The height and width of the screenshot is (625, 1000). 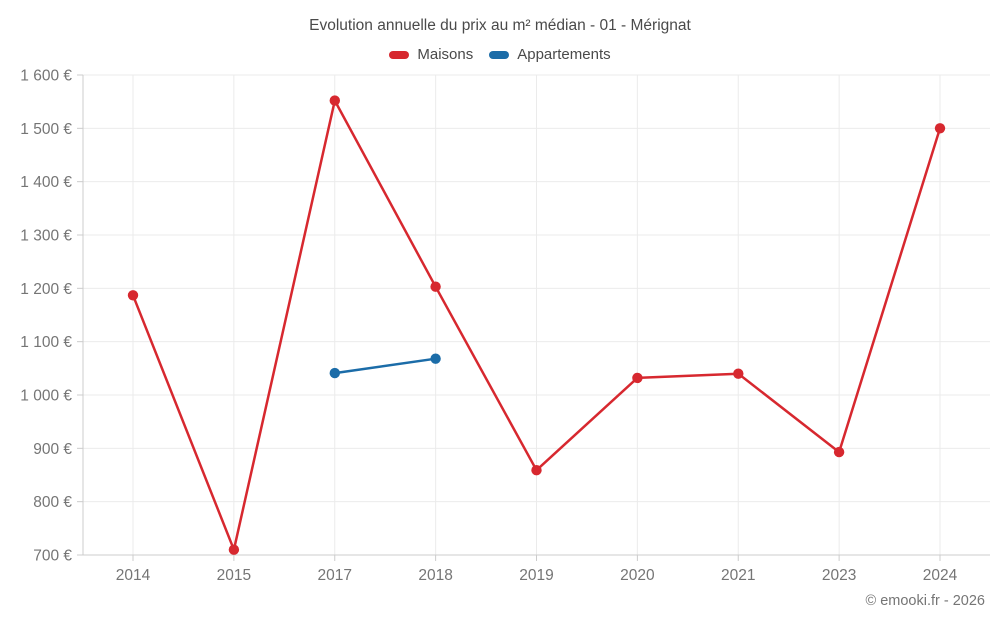 I want to click on y-axis-label: 800 €, so click(x=52, y=502).